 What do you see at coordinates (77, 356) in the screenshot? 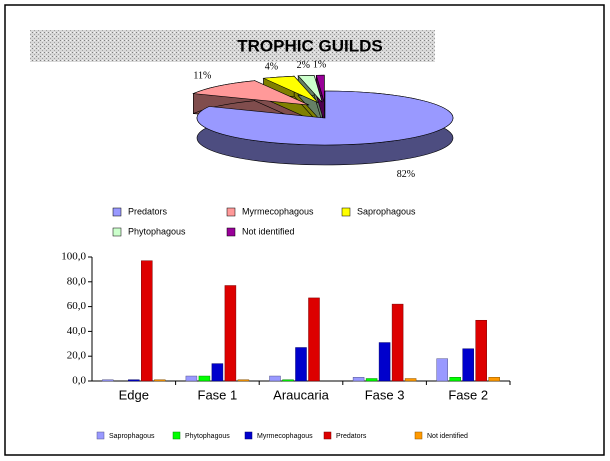
I see `y-tick-label: 20,0` at bounding box center [77, 356].